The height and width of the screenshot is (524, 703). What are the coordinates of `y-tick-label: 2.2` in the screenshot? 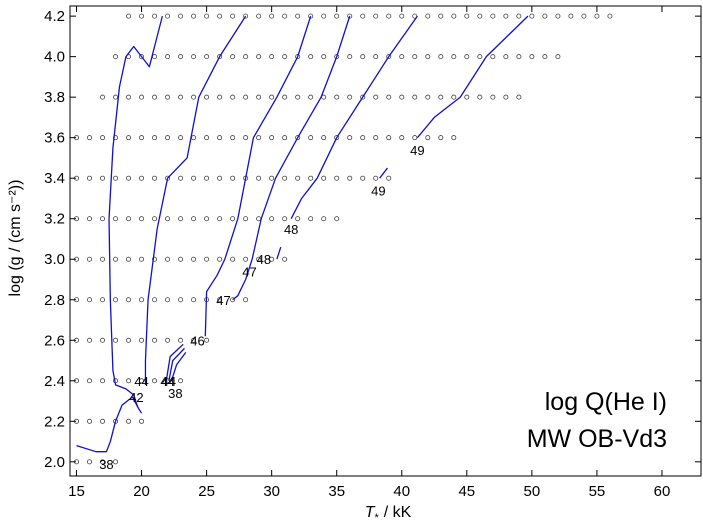 It's located at (54, 421).